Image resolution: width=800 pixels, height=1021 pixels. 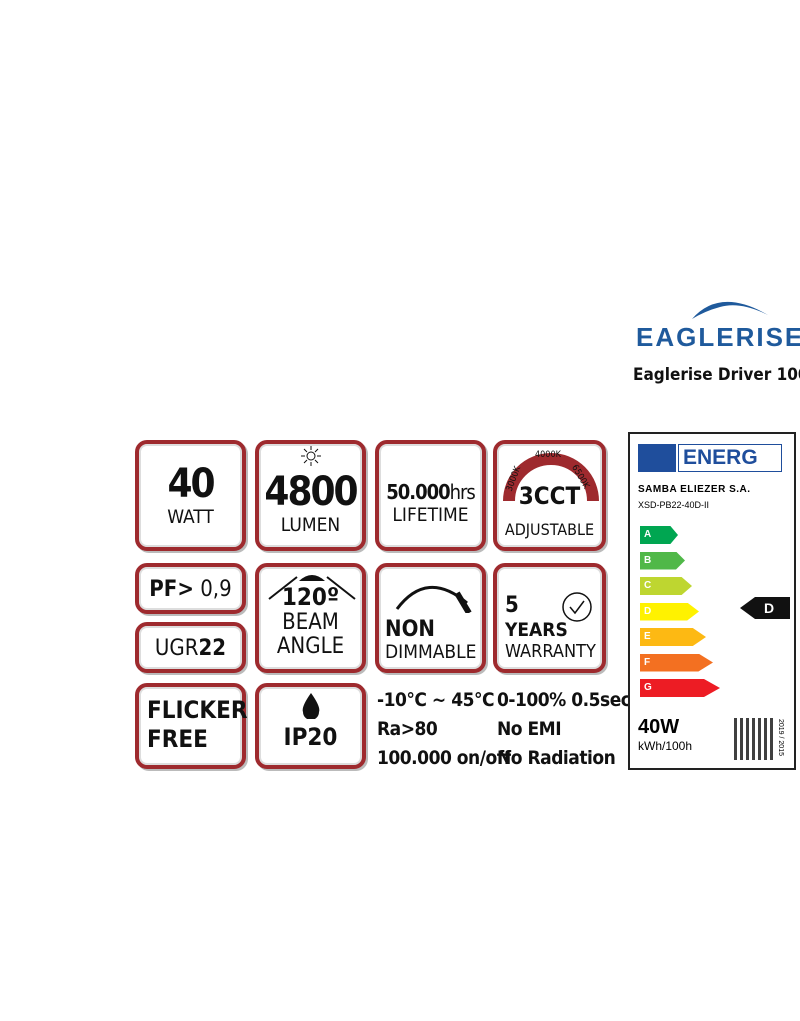 What do you see at coordinates (310, 456) in the screenshot?
I see `sun-icon` at bounding box center [310, 456].